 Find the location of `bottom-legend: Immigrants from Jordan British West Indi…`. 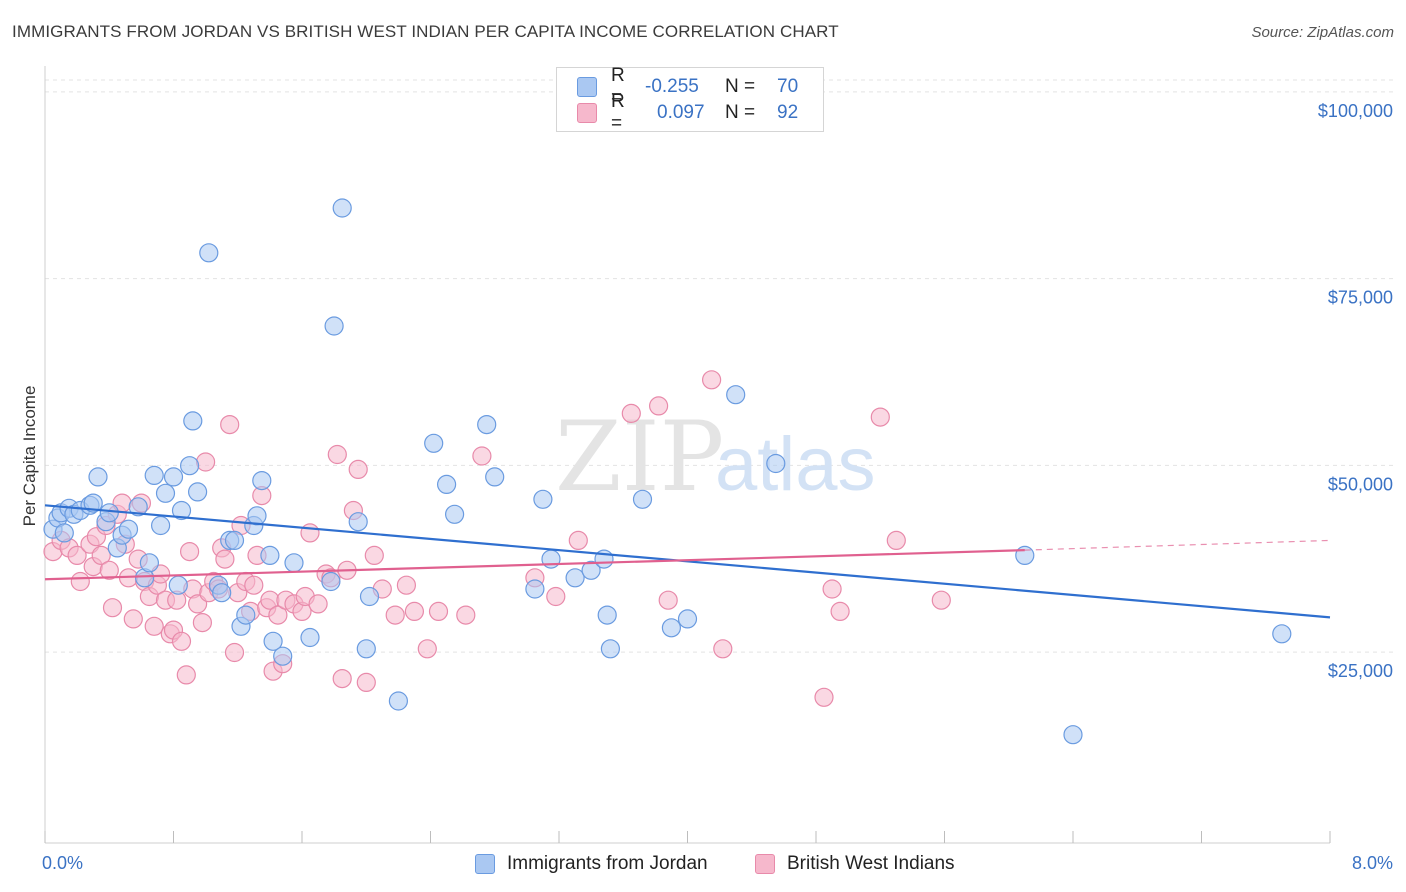

bottom-legend: Immigrants from Jordan British West Indi… is located at coordinates (703, 865).